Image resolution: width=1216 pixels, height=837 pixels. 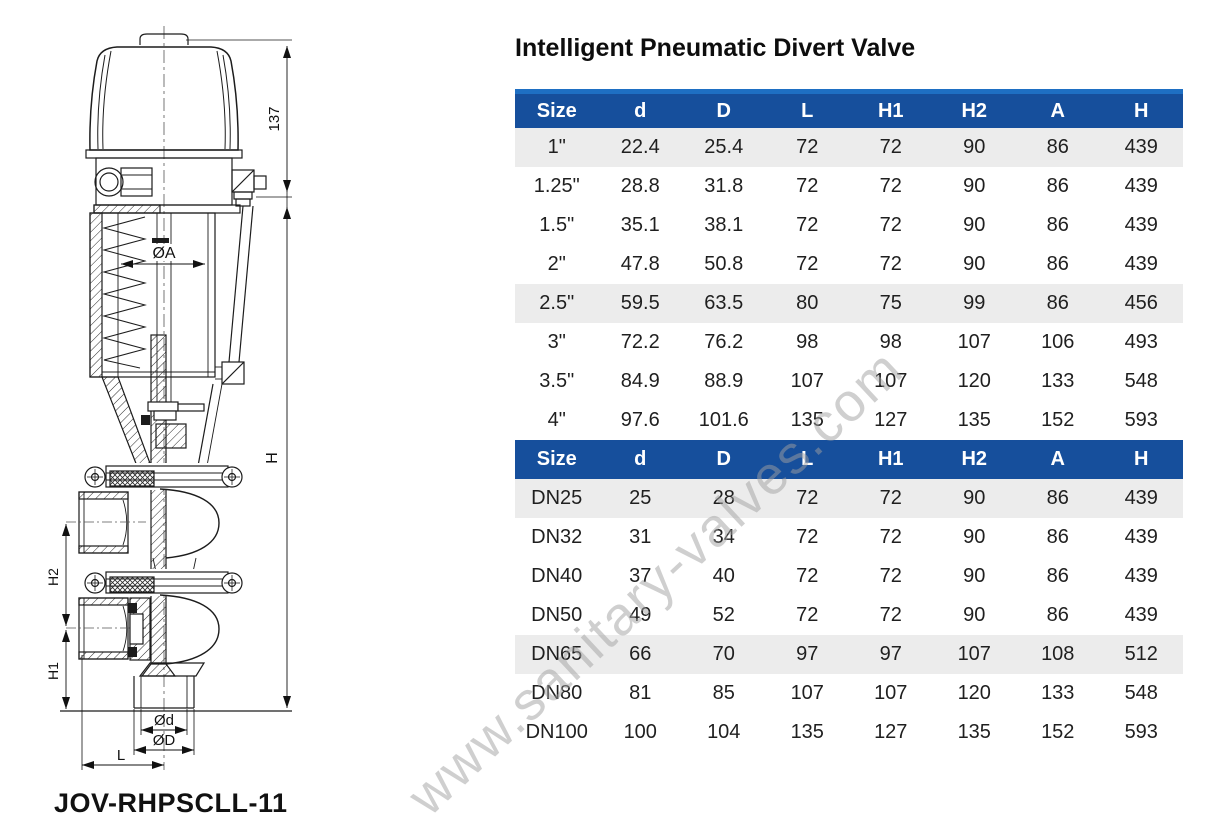 What do you see at coordinates (1058, 654) in the screenshot?
I see `table-cell: 108` at bounding box center [1058, 654].